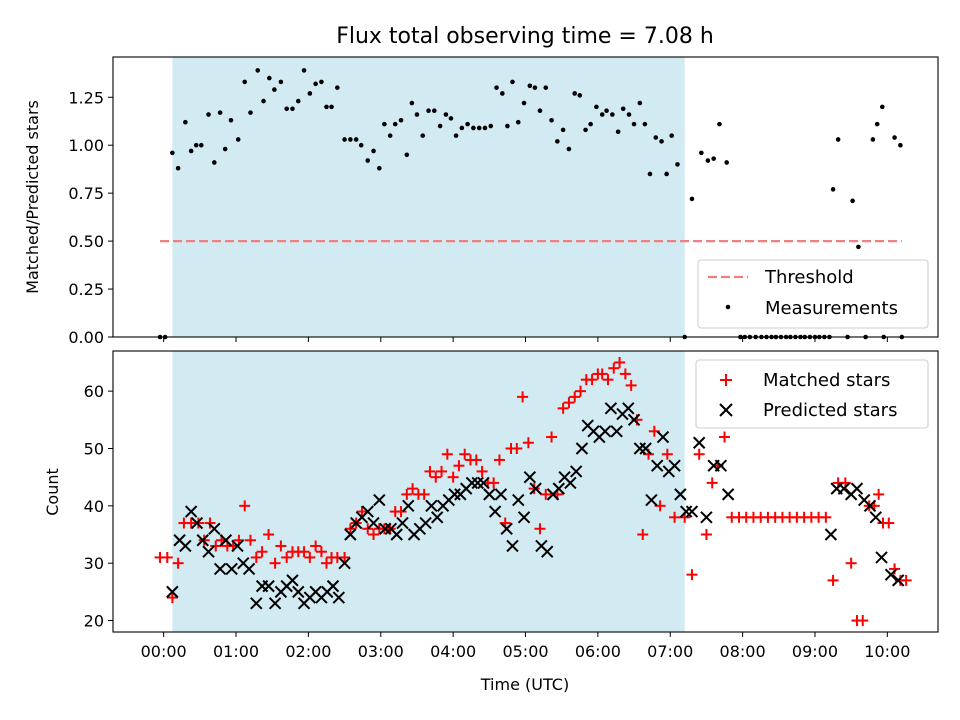 The image size is (960, 720). Describe the element at coordinates (670, 651) in the screenshot. I see `x-tick-label: 07:00` at that location.